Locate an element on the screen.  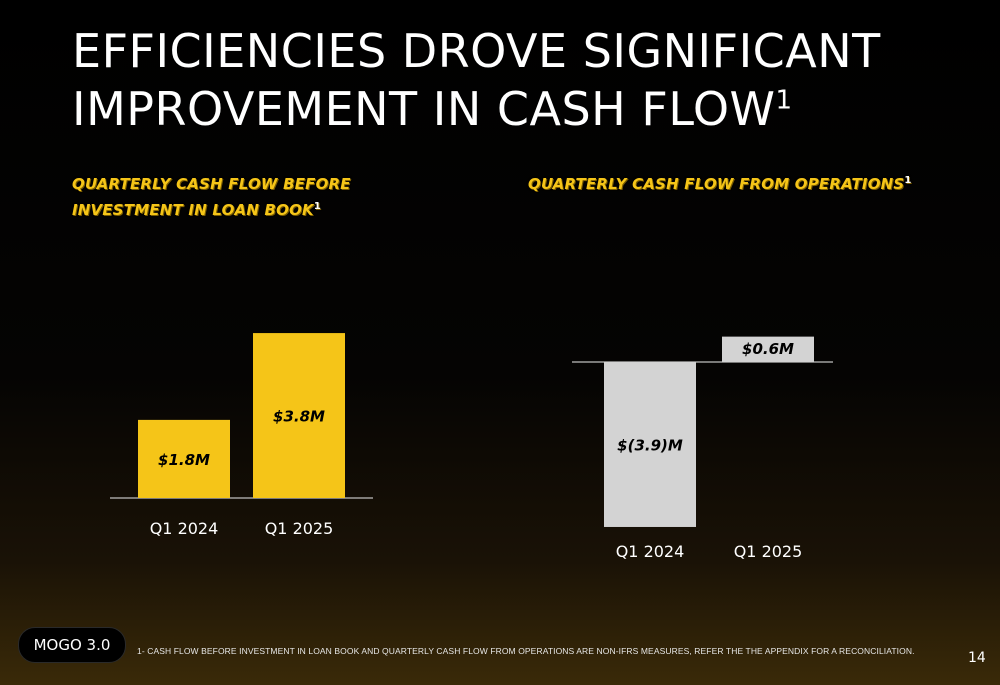
cash-flow-from-operations-chart: $(3.9)M Q1 2024 $0.6M Q1 2025 is located at coordinates (702, 448).